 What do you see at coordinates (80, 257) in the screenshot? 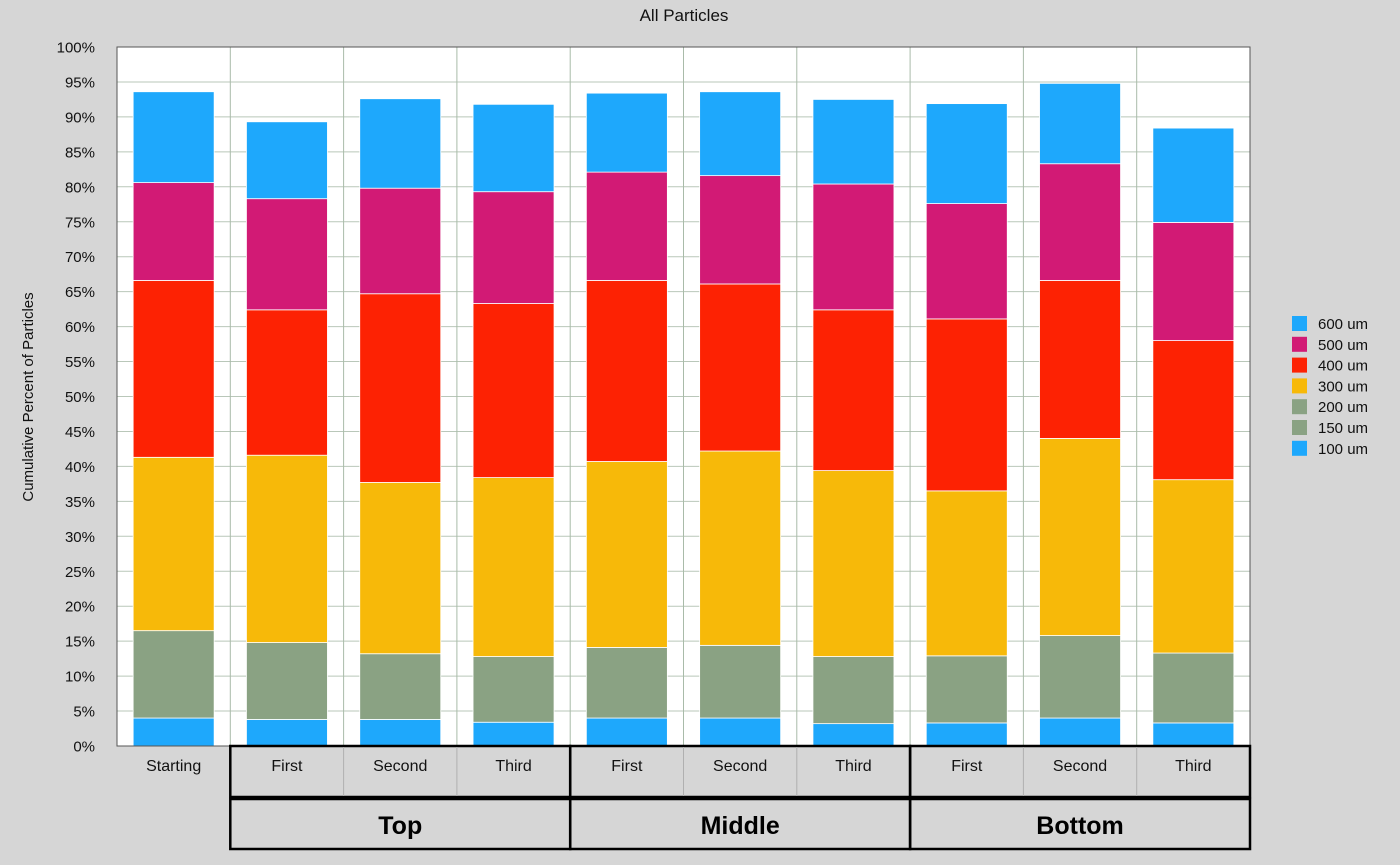
I see `y-tick-label: 70%` at bounding box center [80, 257].